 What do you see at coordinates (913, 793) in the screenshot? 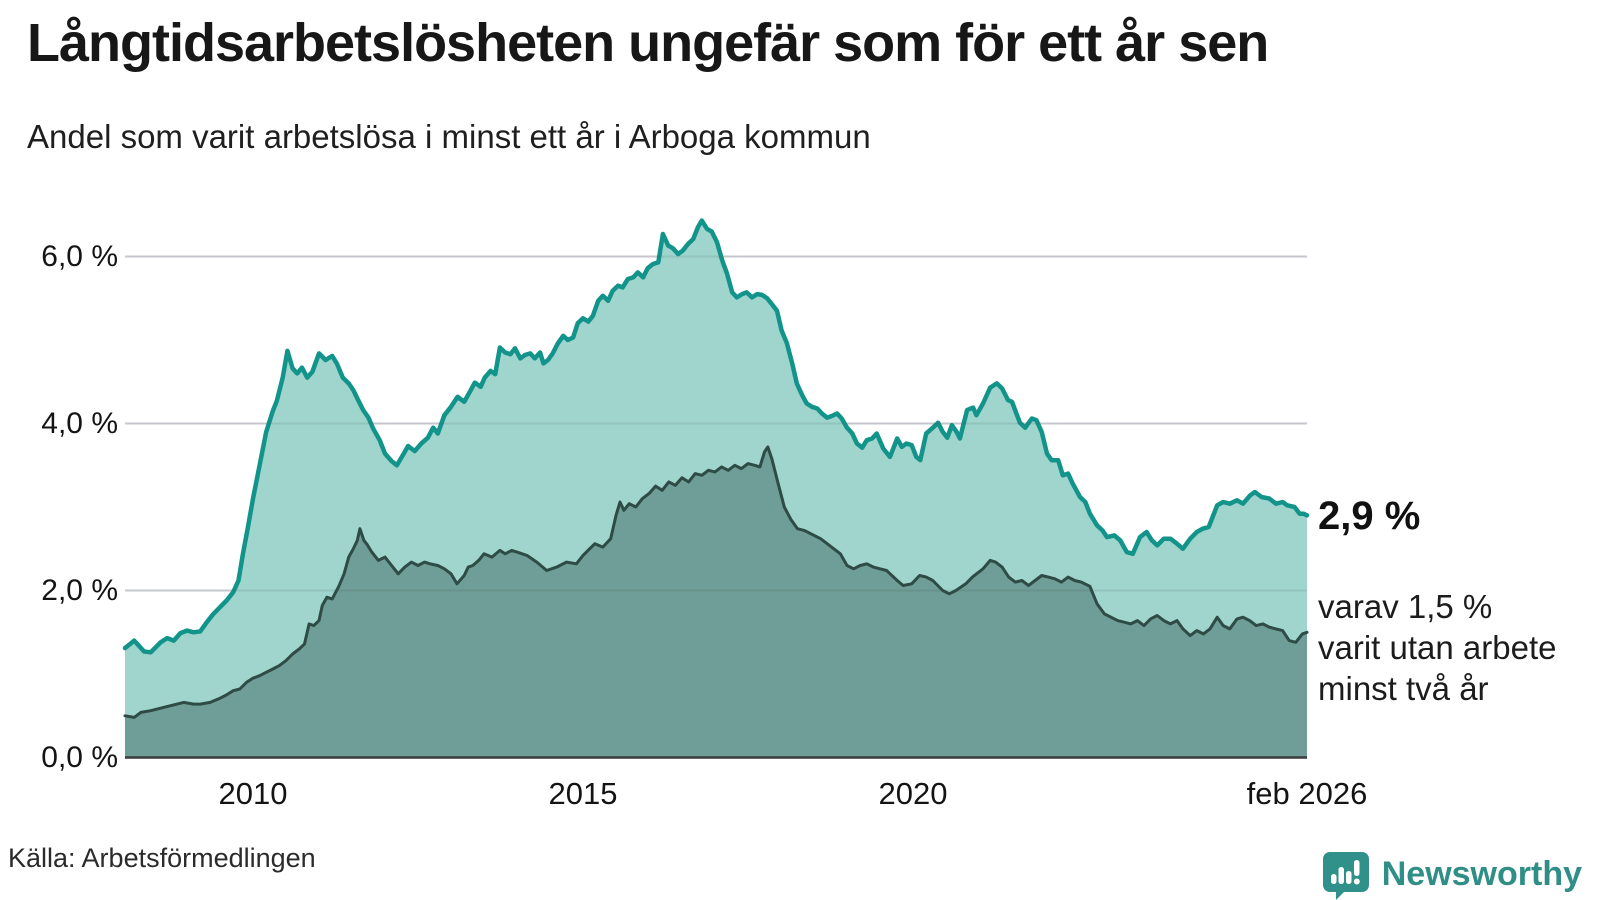
I see `x-tick-label: 2020` at bounding box center [913, 793].